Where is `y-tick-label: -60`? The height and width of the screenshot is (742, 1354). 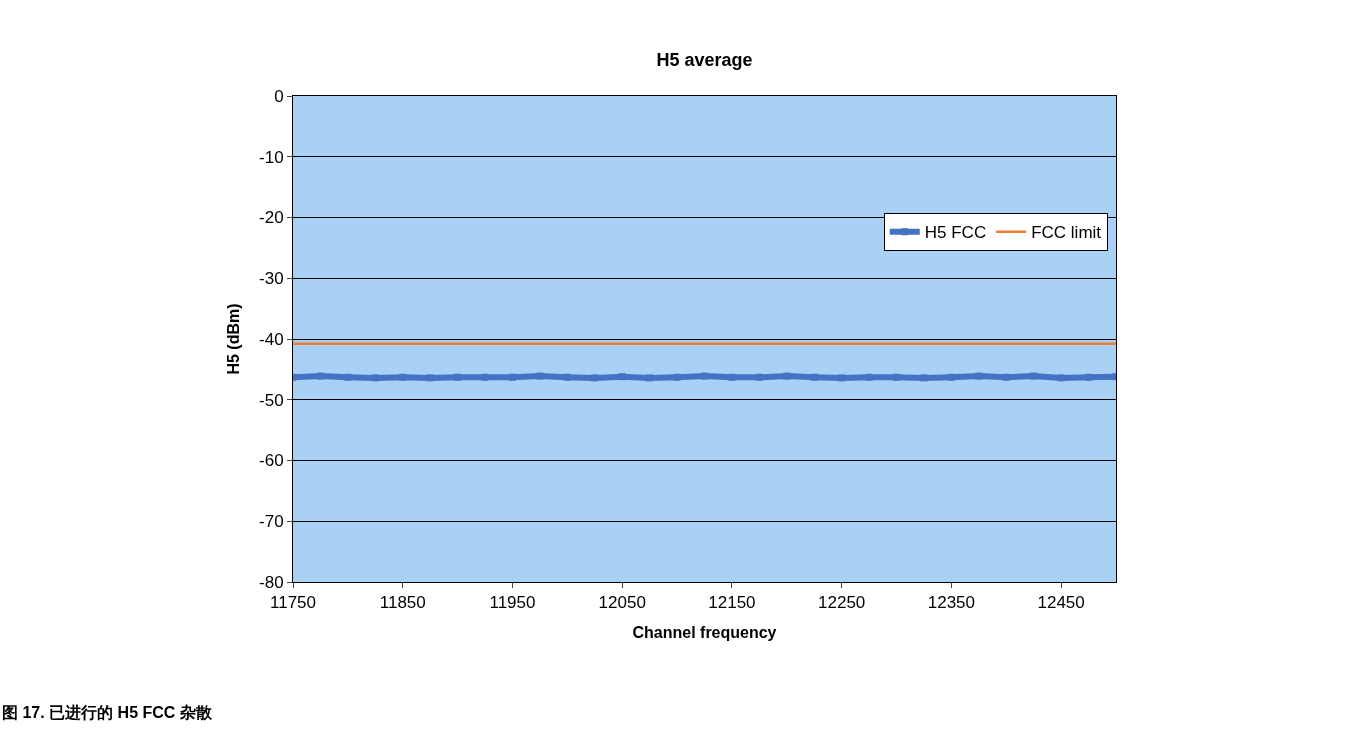 y-tick-label: -60 is located at coordinates (271, 461).